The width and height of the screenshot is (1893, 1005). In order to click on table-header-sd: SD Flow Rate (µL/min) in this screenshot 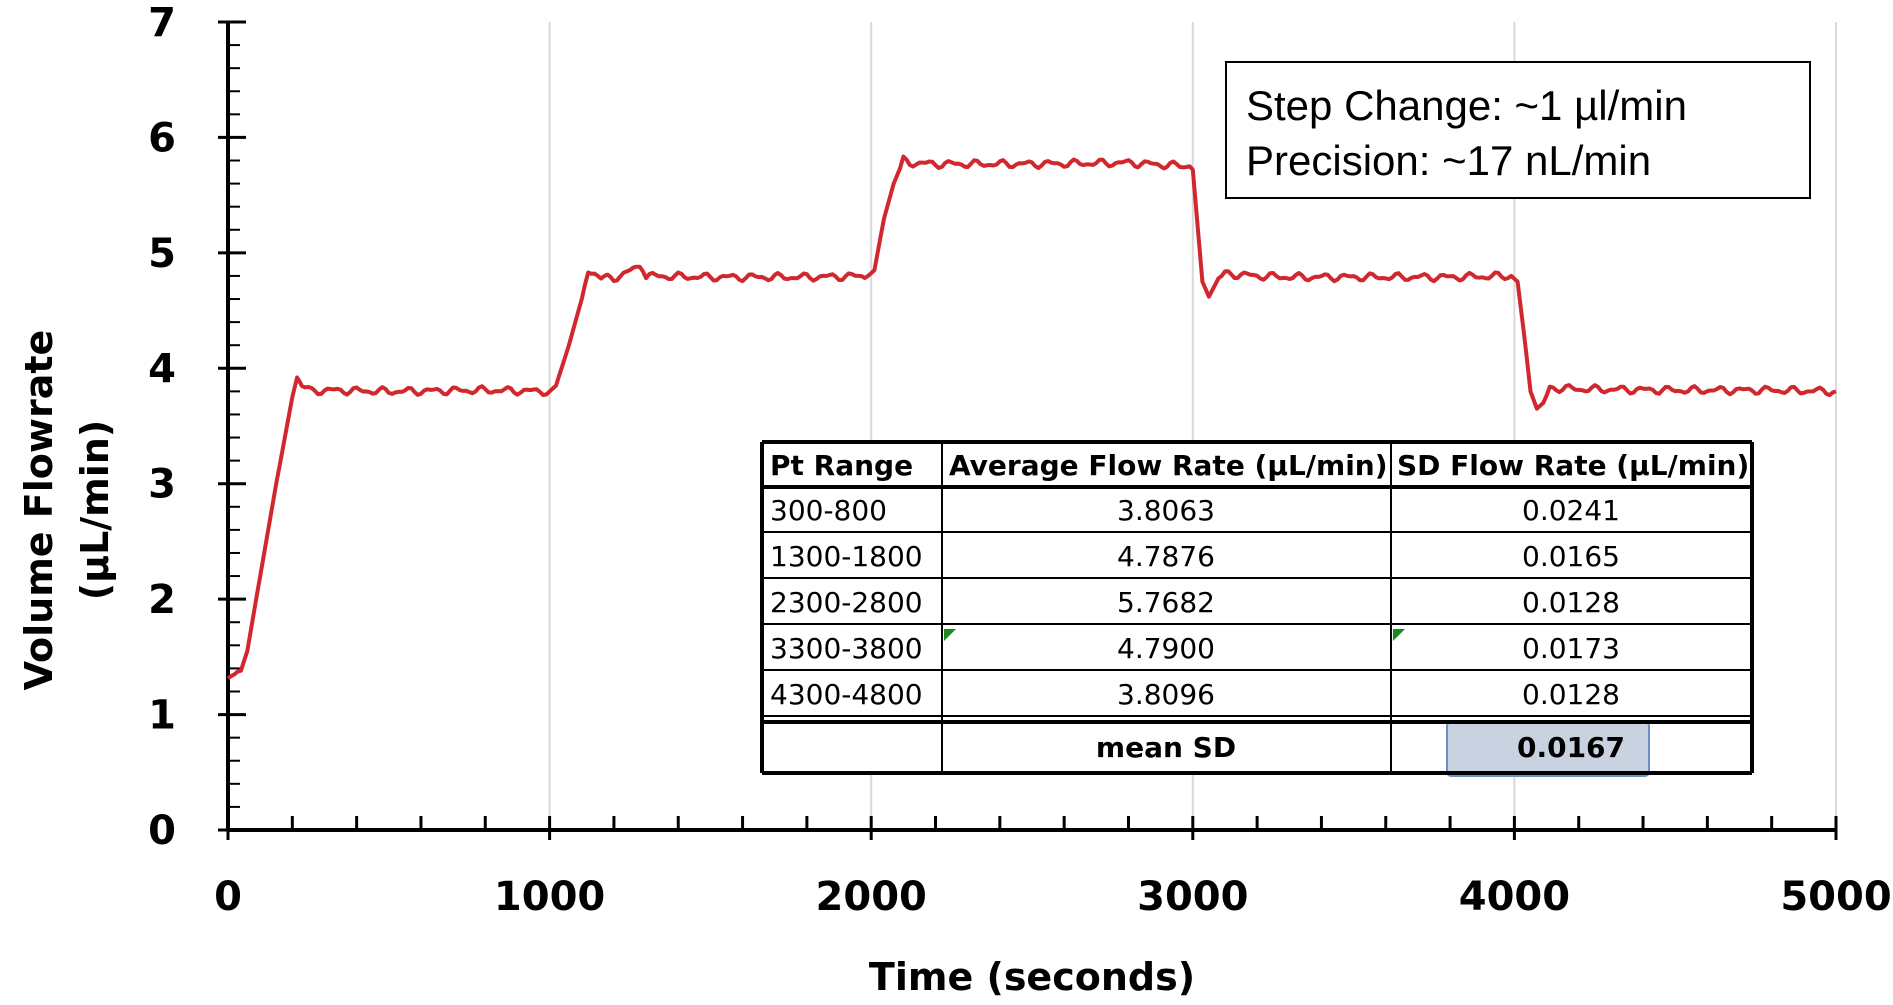, I will do `click(1573, 465)`.